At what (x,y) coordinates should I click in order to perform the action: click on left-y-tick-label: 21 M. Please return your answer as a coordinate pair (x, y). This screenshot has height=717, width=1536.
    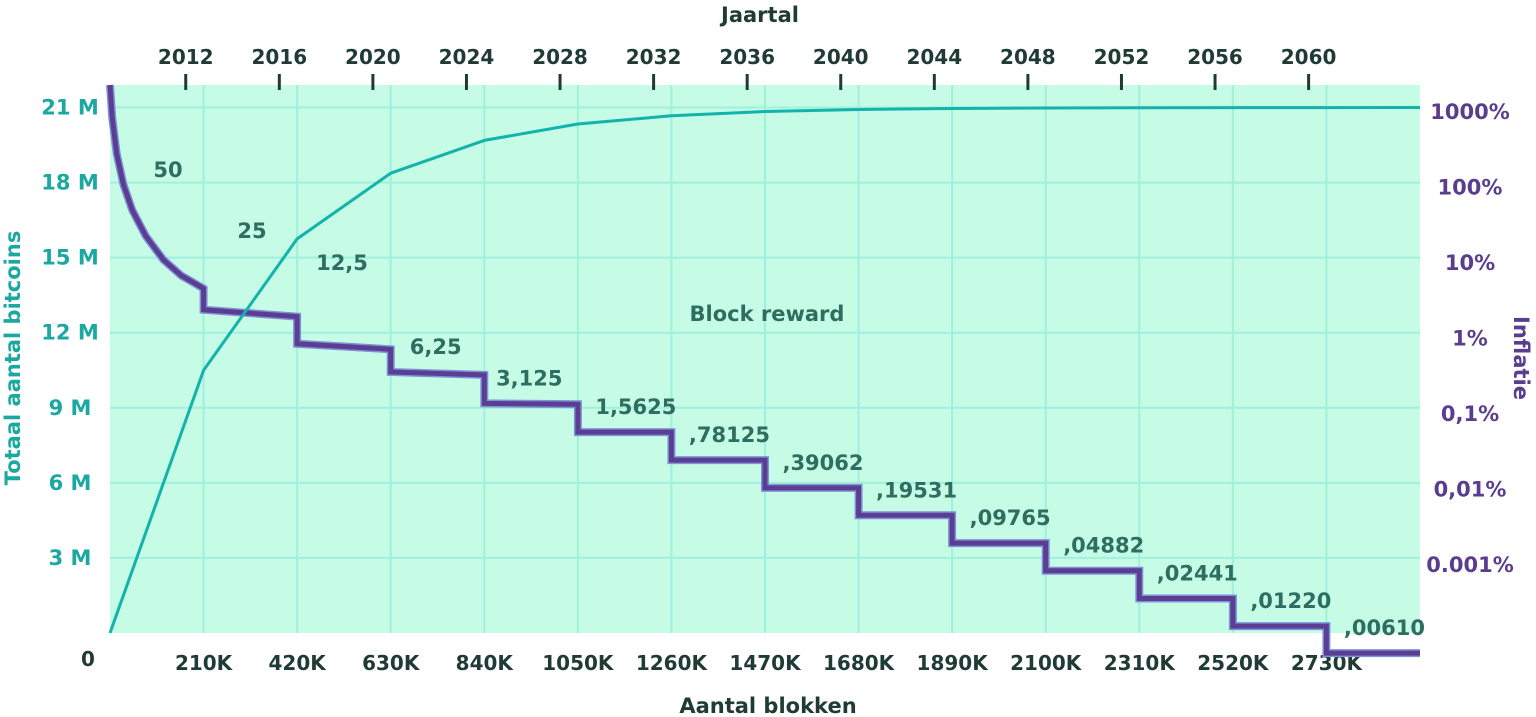
    Looking at the image, I should click on (69, 108).